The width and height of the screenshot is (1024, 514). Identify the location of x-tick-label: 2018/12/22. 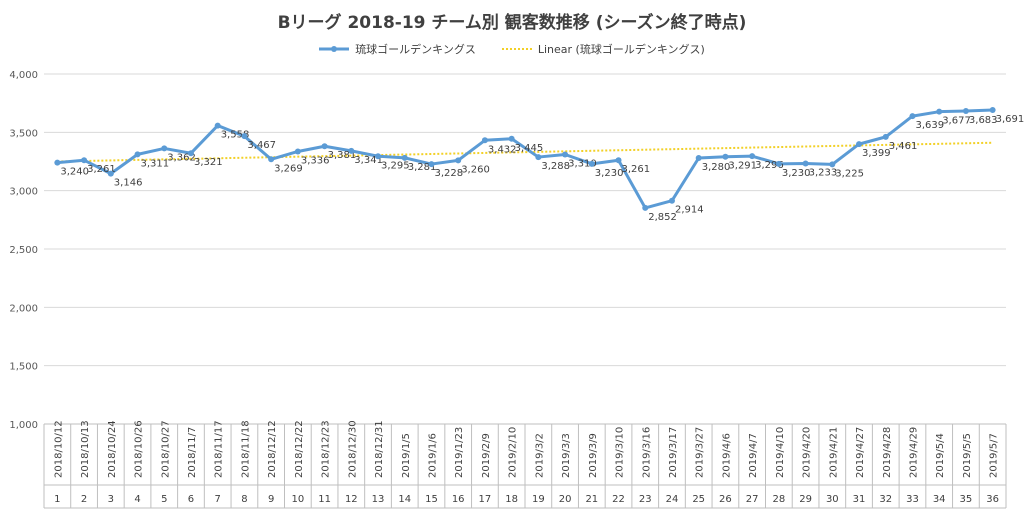
(299, 449).